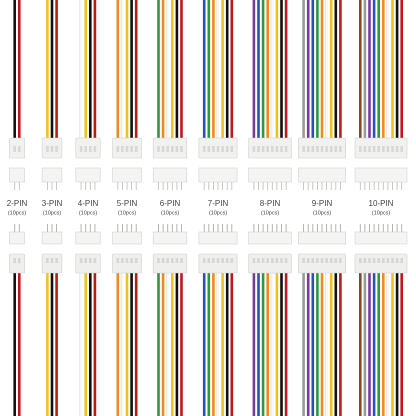  What do you see at coordinates (170, 203) in the screenshot?
I see `pin-label: 6-PIN` at bounding box center [170, 203].